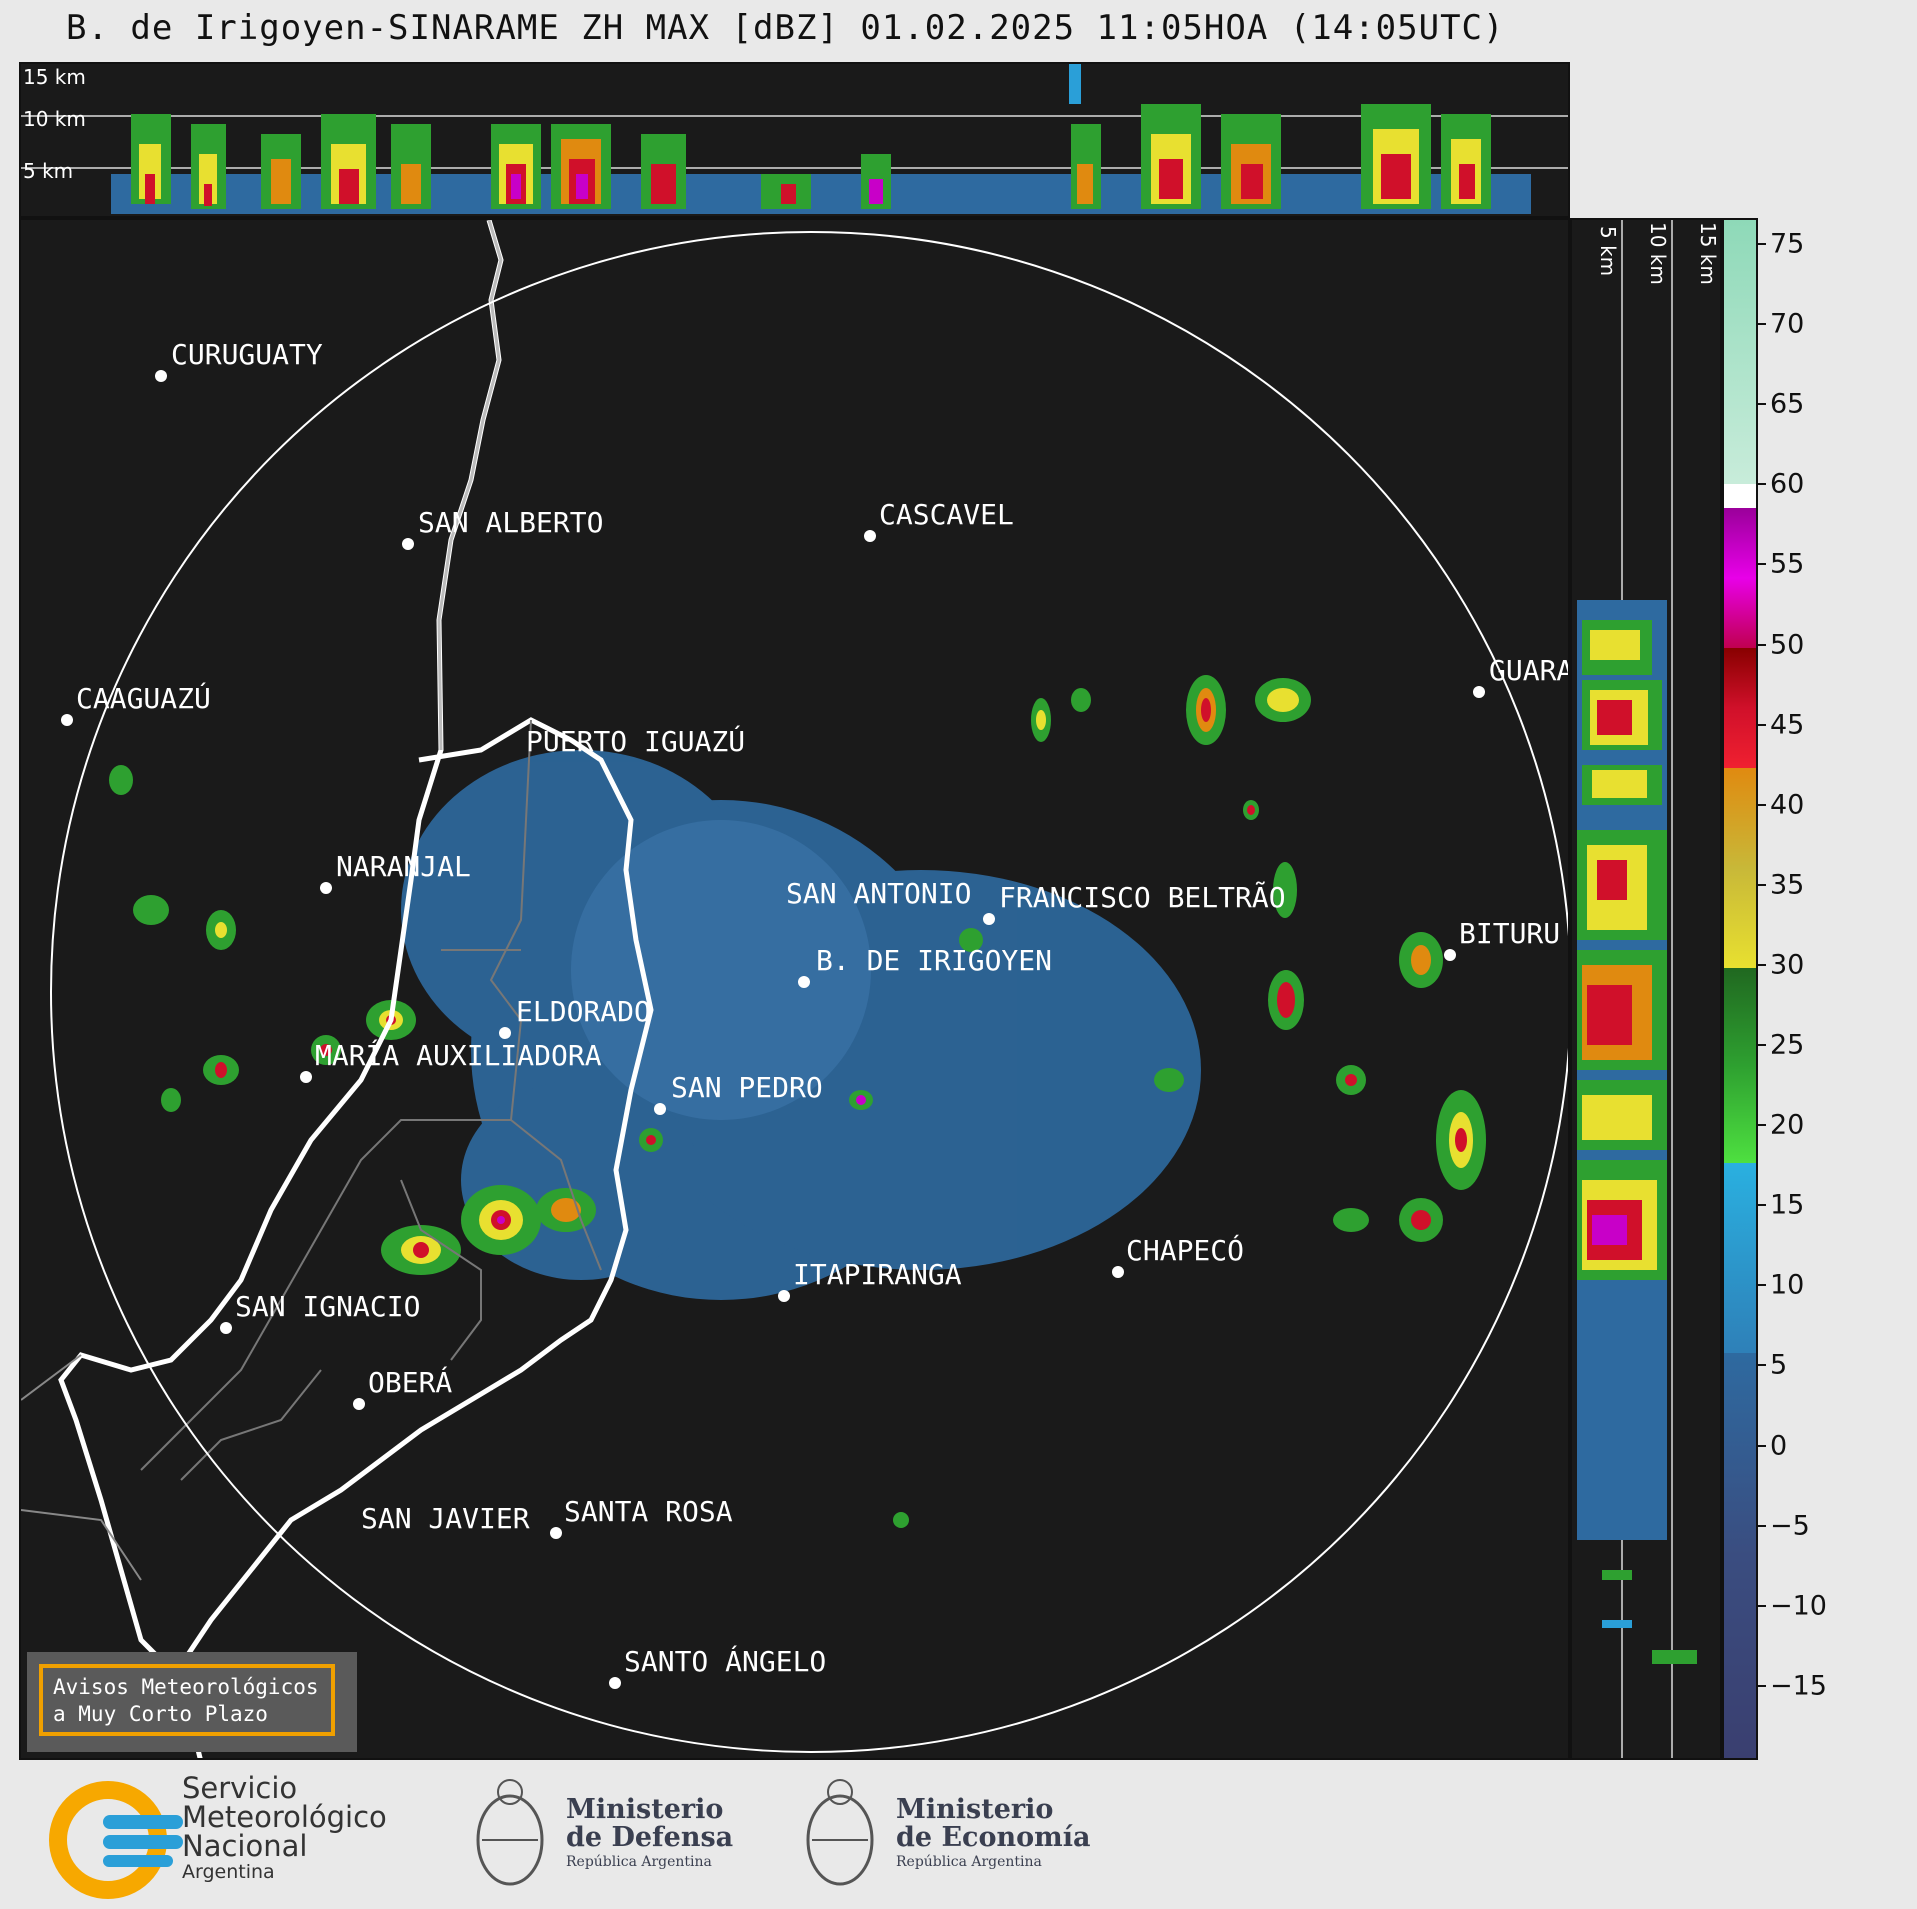  I want to click on city-label-cascavel: CASCAVEL, so click(946, 514).